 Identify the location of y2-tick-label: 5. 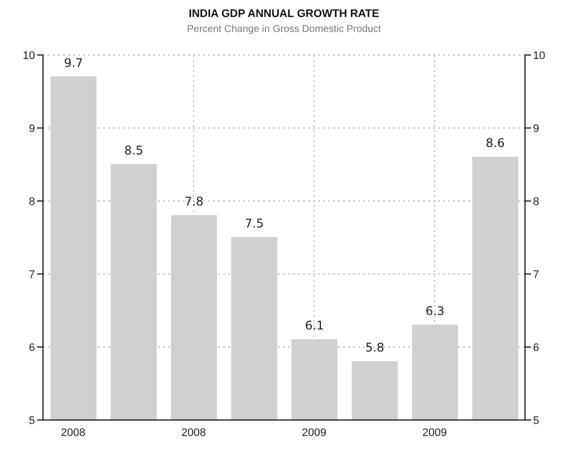
(536, 420).